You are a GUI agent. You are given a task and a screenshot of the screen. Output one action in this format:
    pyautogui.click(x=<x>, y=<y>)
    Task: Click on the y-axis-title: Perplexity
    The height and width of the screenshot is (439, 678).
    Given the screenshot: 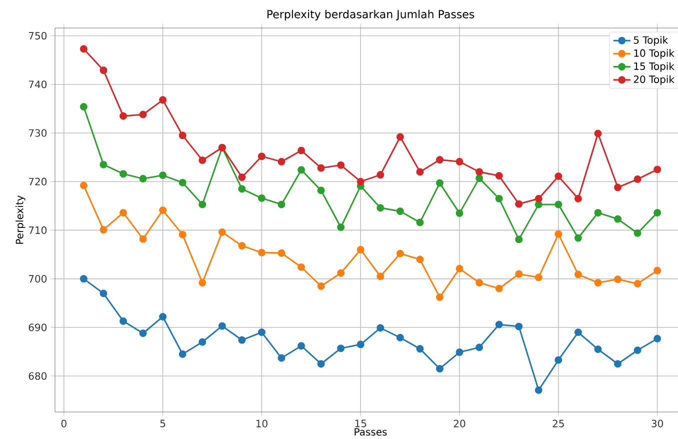 What is the action you would take?
    pyautogui.click(x=21, y=219)
    